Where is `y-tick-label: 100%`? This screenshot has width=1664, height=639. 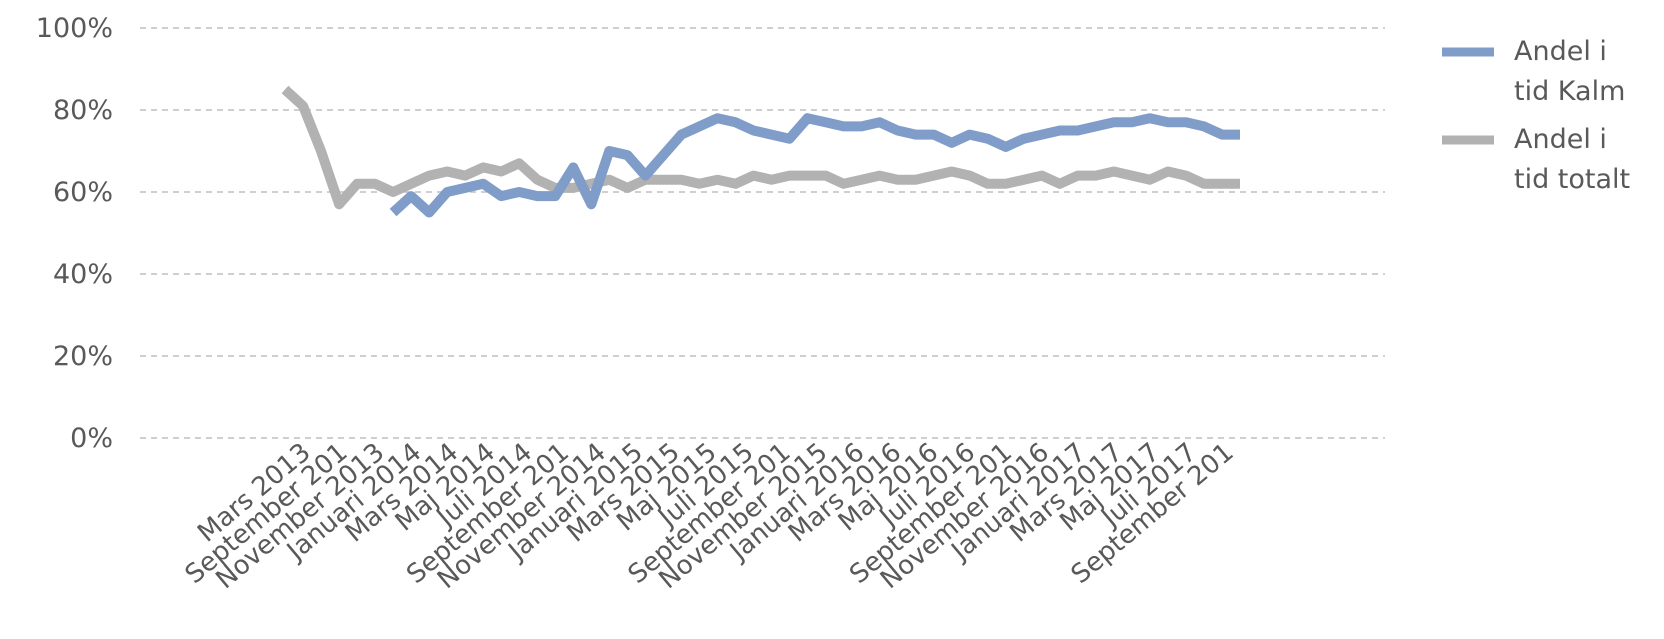
y-tick-label: 100% is located at coordinates (74, 28).